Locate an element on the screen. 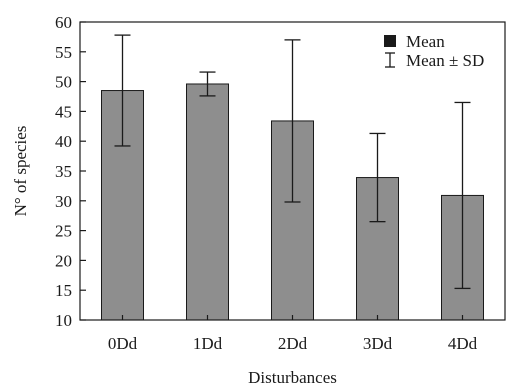 Image resolution: width=513 pixels, height=385 pixels. y-tick-label: 30 is located at coordinates (63, 201).